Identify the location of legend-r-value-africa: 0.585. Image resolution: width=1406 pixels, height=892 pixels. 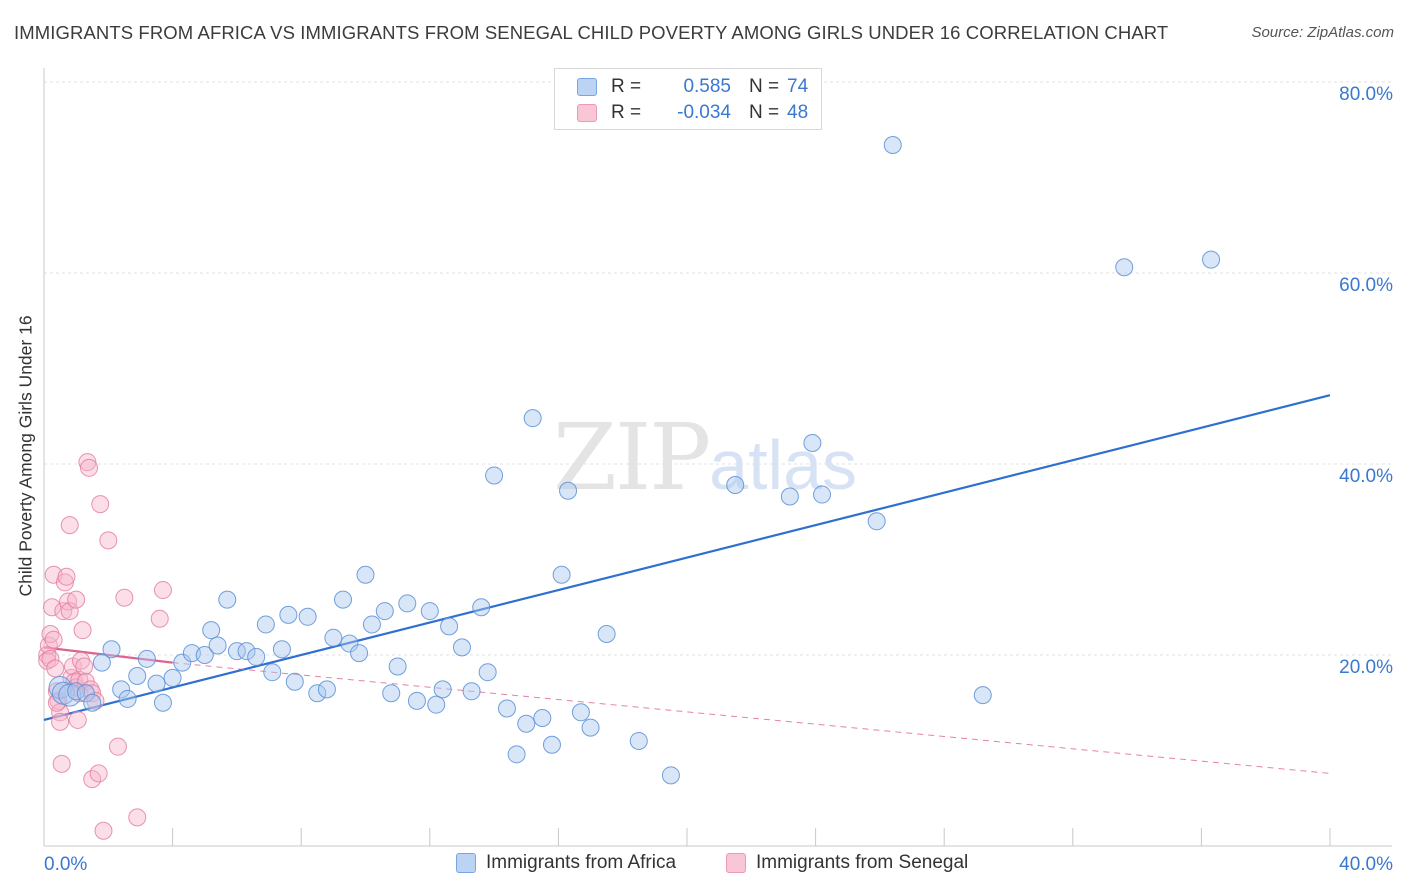
(707, 86).